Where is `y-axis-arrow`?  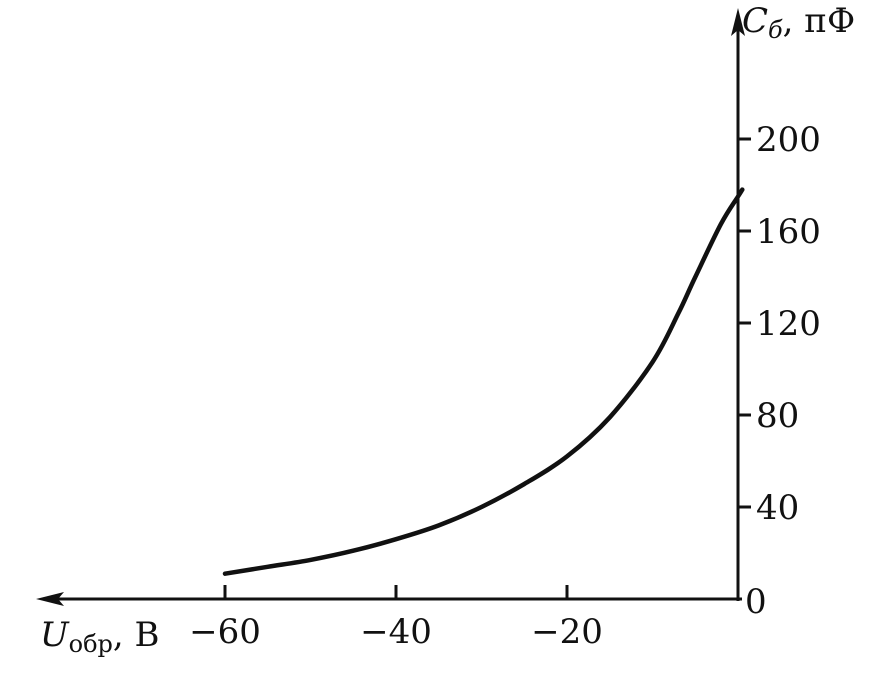 y-axis-arrow is located at coordinates (738, 22).